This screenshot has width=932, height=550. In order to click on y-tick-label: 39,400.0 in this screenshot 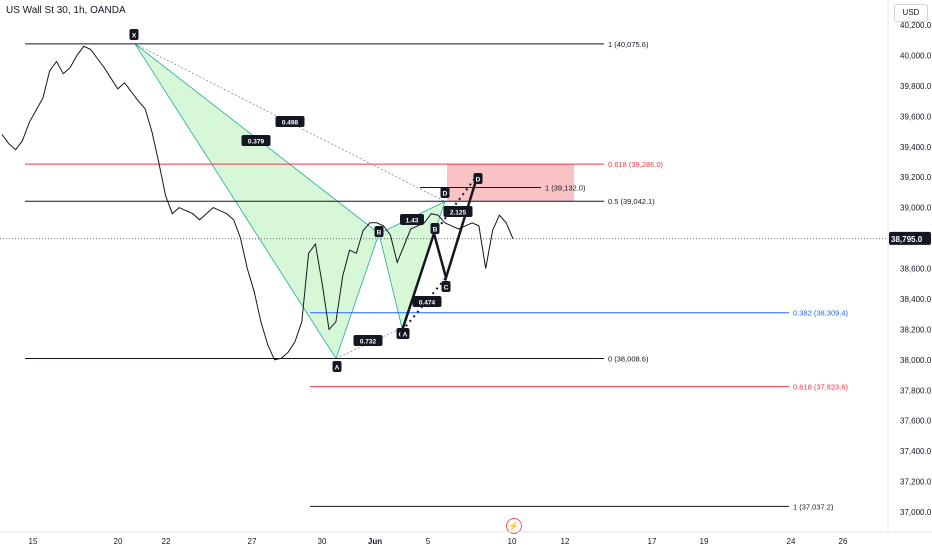, I will do `click(916, 147)`.